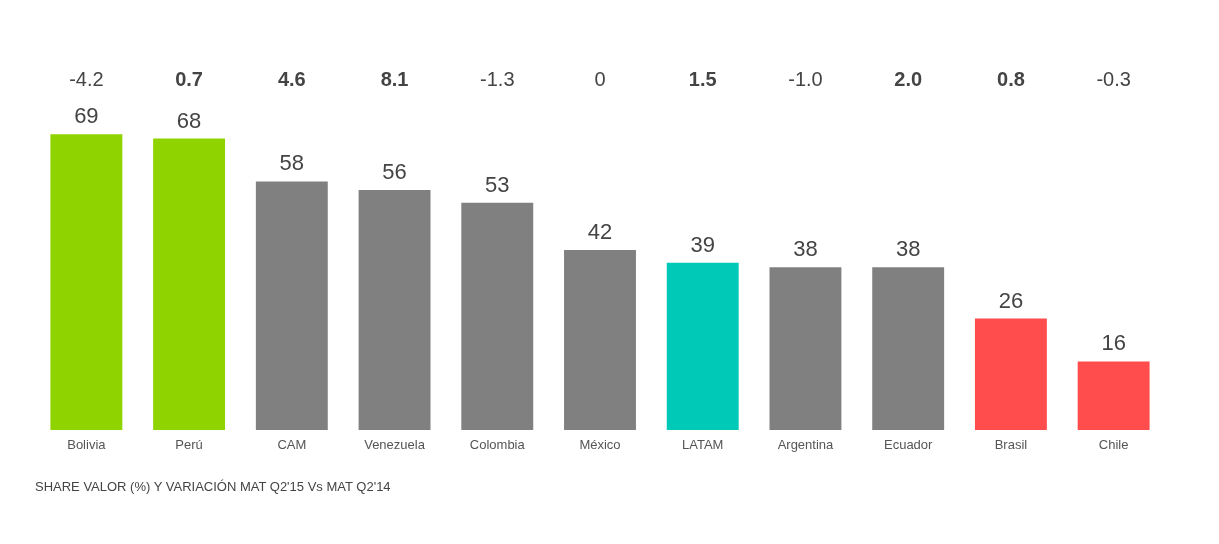 This screenshot has height=544, width=1219. Describe the element at coordinates (213, 486) in the screenshot. I see `text: SHARE VALOR (%) Y VARIACIÓN MAT Q2'15 Vs MAT Q2'14` at that location.